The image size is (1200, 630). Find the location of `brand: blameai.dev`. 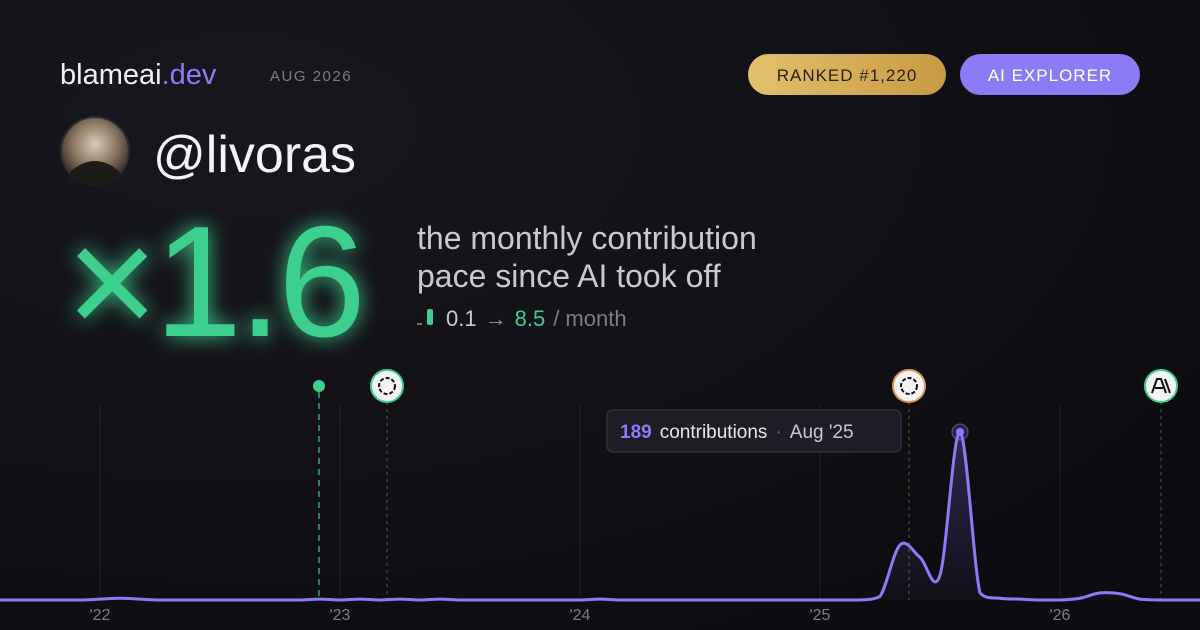

brand: blameai.dev is located at coordinates (138, 75).